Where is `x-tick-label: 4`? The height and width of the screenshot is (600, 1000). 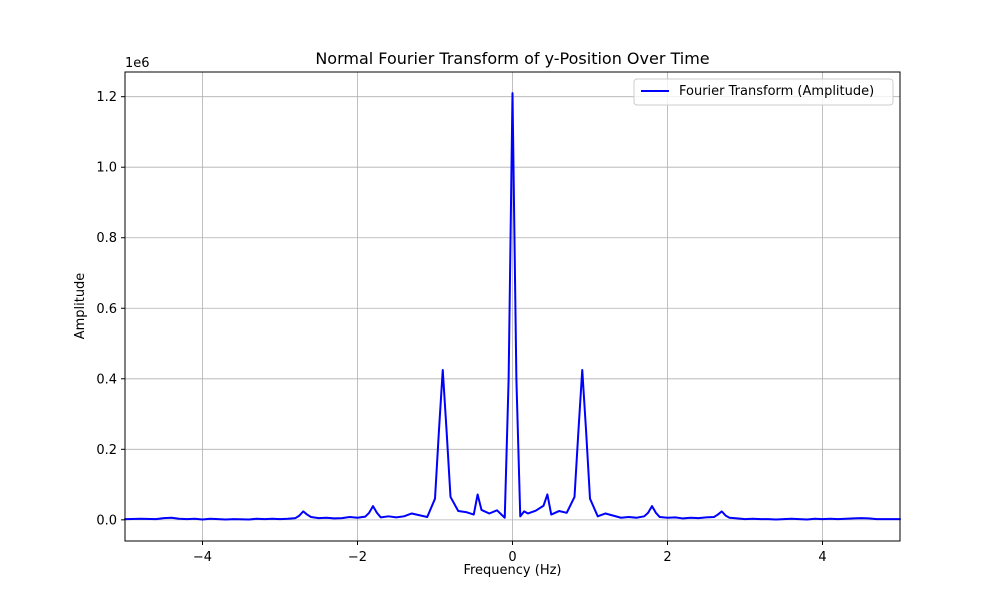
x-tick-label: 4 is located at coordinates (822, 557).